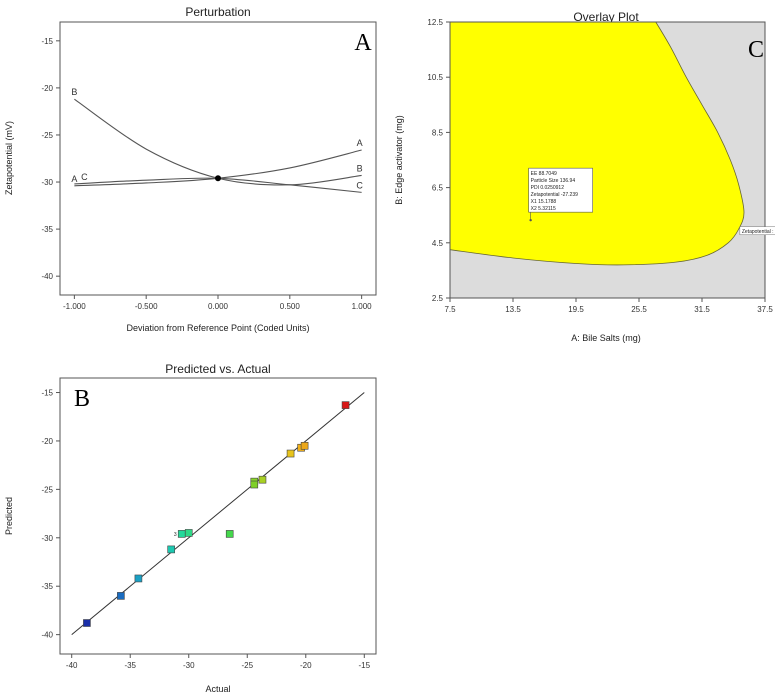 The width and height of the screenshot is (775, 700). I want to click on perturbation-x-tick-label: -1.000, so click(74, 306).